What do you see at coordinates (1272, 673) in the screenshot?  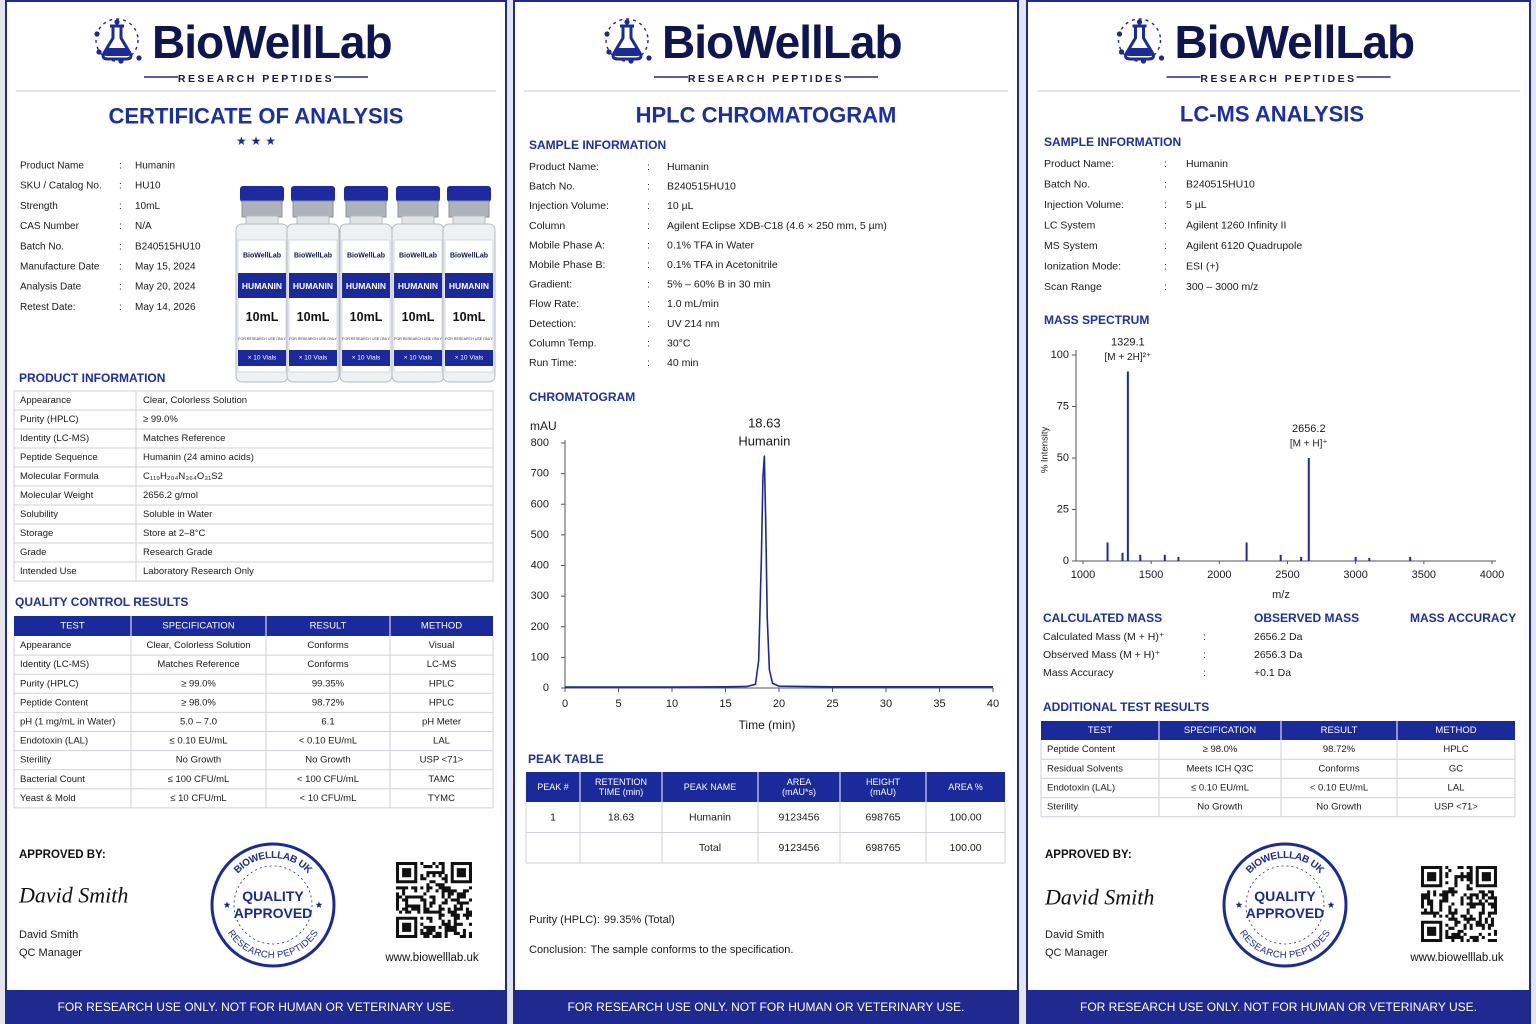 I see `mass-value: +0.1 Da` at bounding box center [1272, 673].